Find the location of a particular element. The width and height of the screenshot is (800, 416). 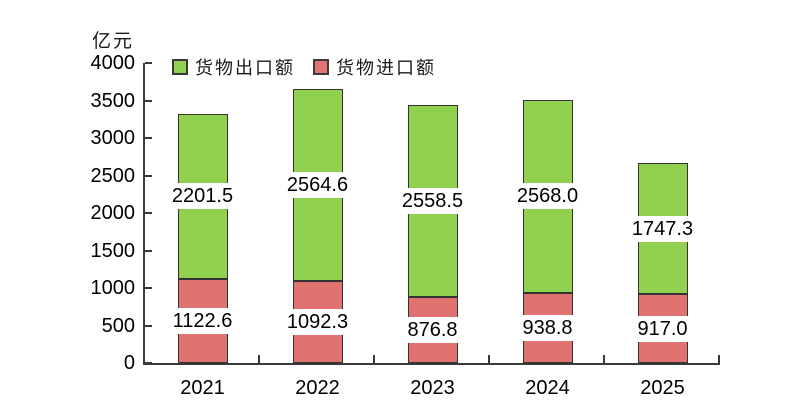

y-axis-tick-label: 1500 is located at coordinates (113, 250).